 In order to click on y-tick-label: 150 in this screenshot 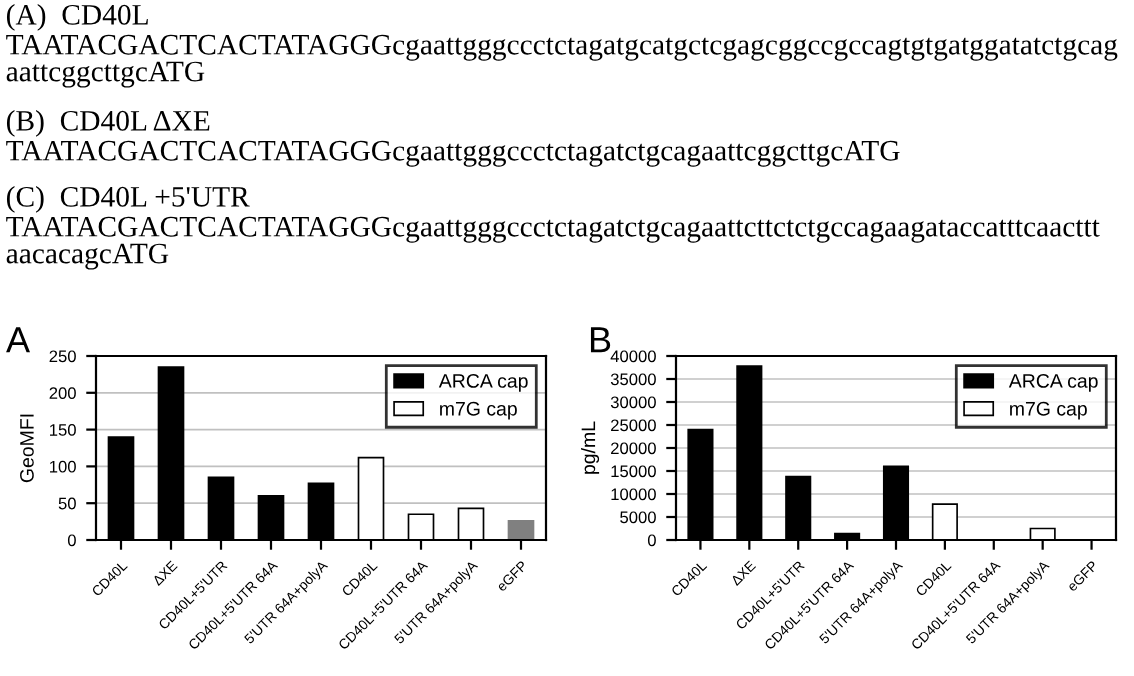, I will do `click(63, 430)`.